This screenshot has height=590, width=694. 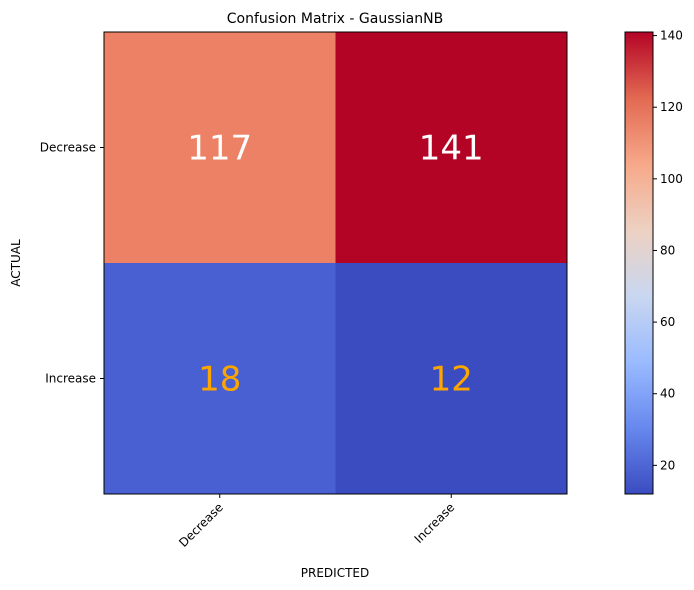 I want to click on colorbar-tick-label: 20, so click(x=667, y=465).